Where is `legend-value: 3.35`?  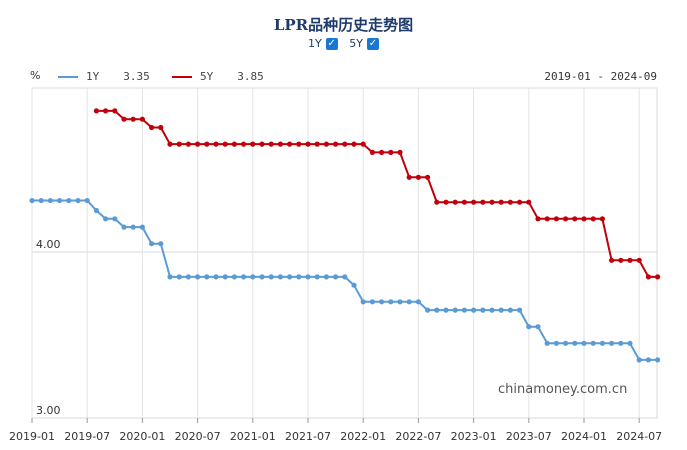
legend-value: 3.35 is located at coordinates (136, 76).